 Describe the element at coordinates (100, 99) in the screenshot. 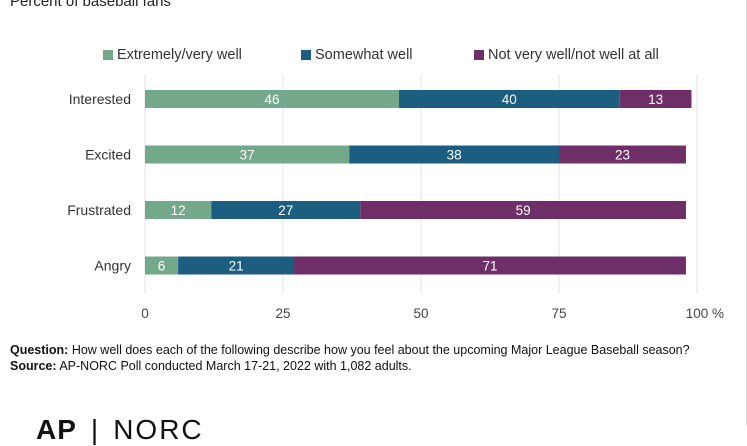

I see `category-label: Interested` at that location.